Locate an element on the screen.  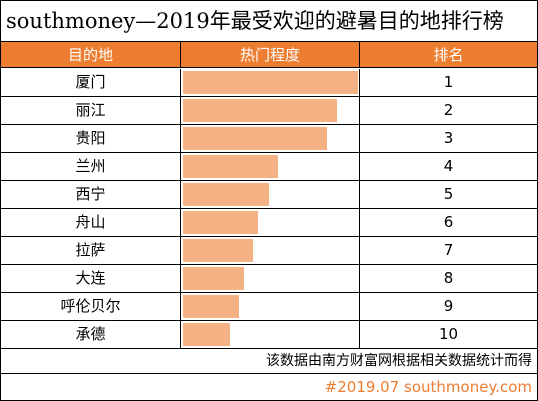
rank-cell: 3 is located at coordinates (448, 138).